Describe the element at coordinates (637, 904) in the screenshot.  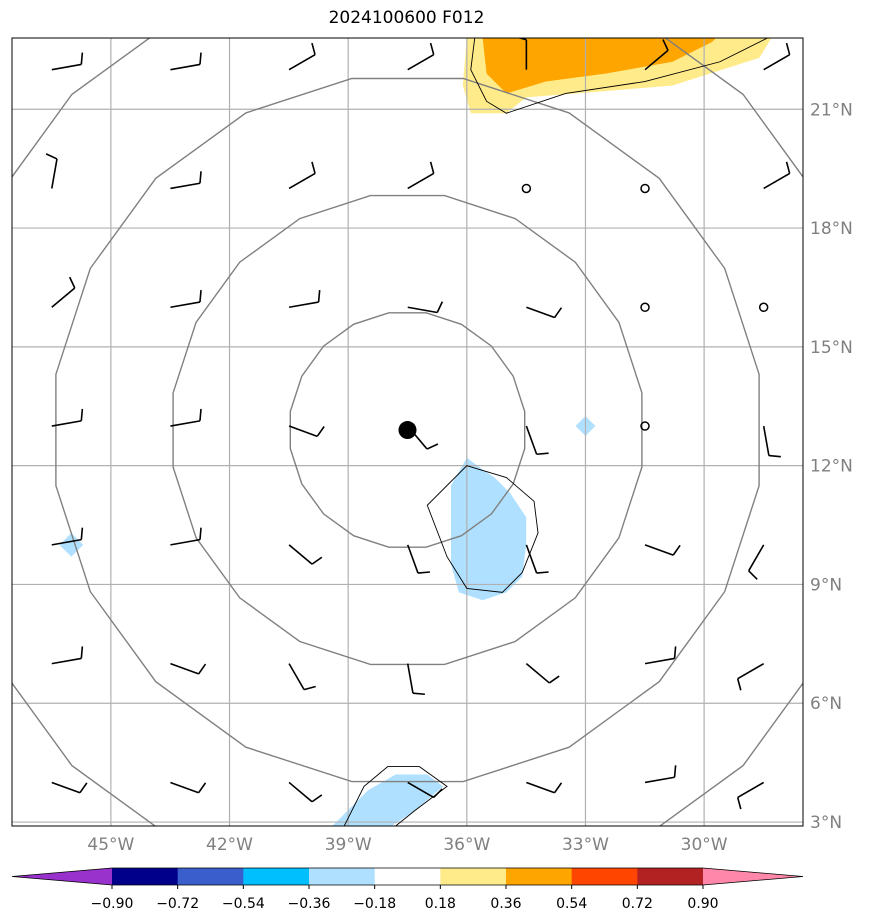
I see `colorbar-tick-label: 0.72` at that location.